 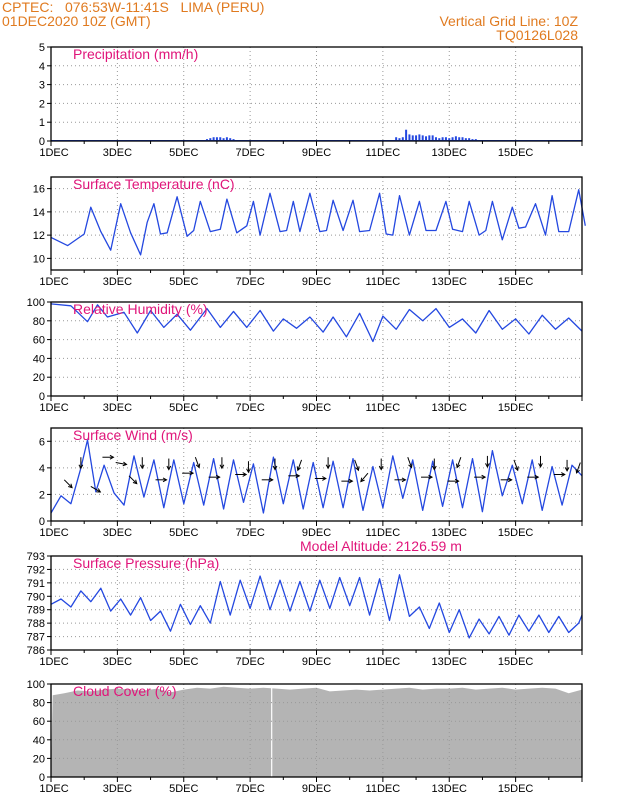 What do you see at coordinates (381, 546) in the screenshot?
I see `model-altitude-label: Model Altitude: 2126.59 m` at bounding box center [381, 546].